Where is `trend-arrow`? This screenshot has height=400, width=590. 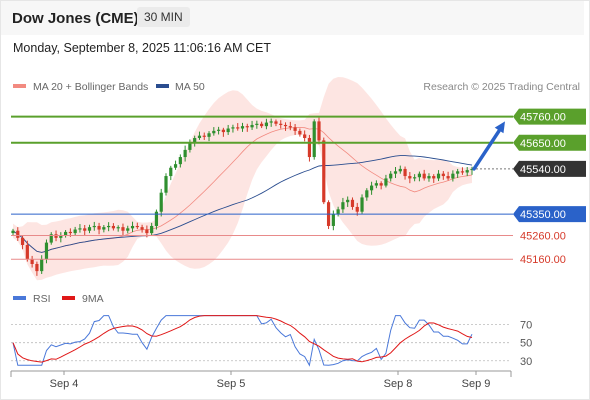 trend-arrow is located at coordinates (488, 146).